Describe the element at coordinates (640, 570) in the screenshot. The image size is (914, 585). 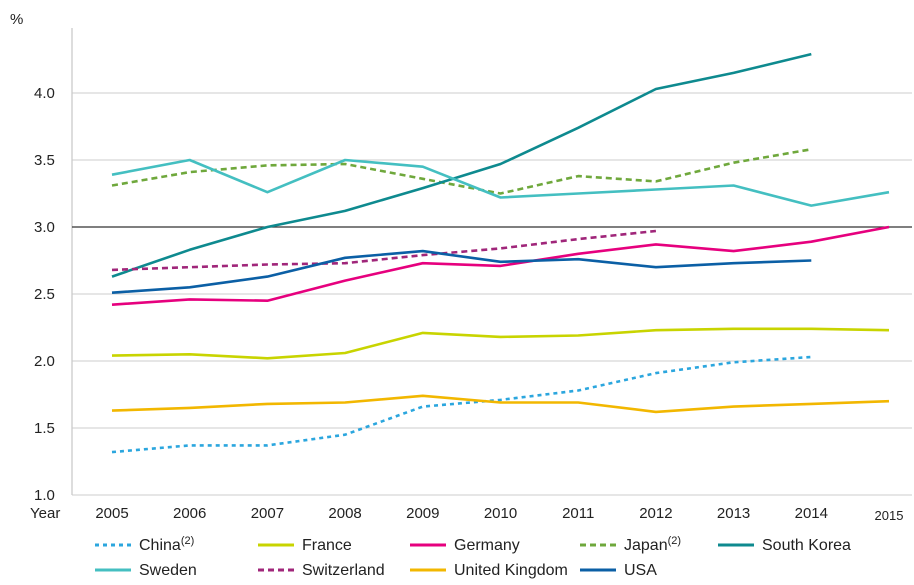
I see `legend-label: USA` at that location.